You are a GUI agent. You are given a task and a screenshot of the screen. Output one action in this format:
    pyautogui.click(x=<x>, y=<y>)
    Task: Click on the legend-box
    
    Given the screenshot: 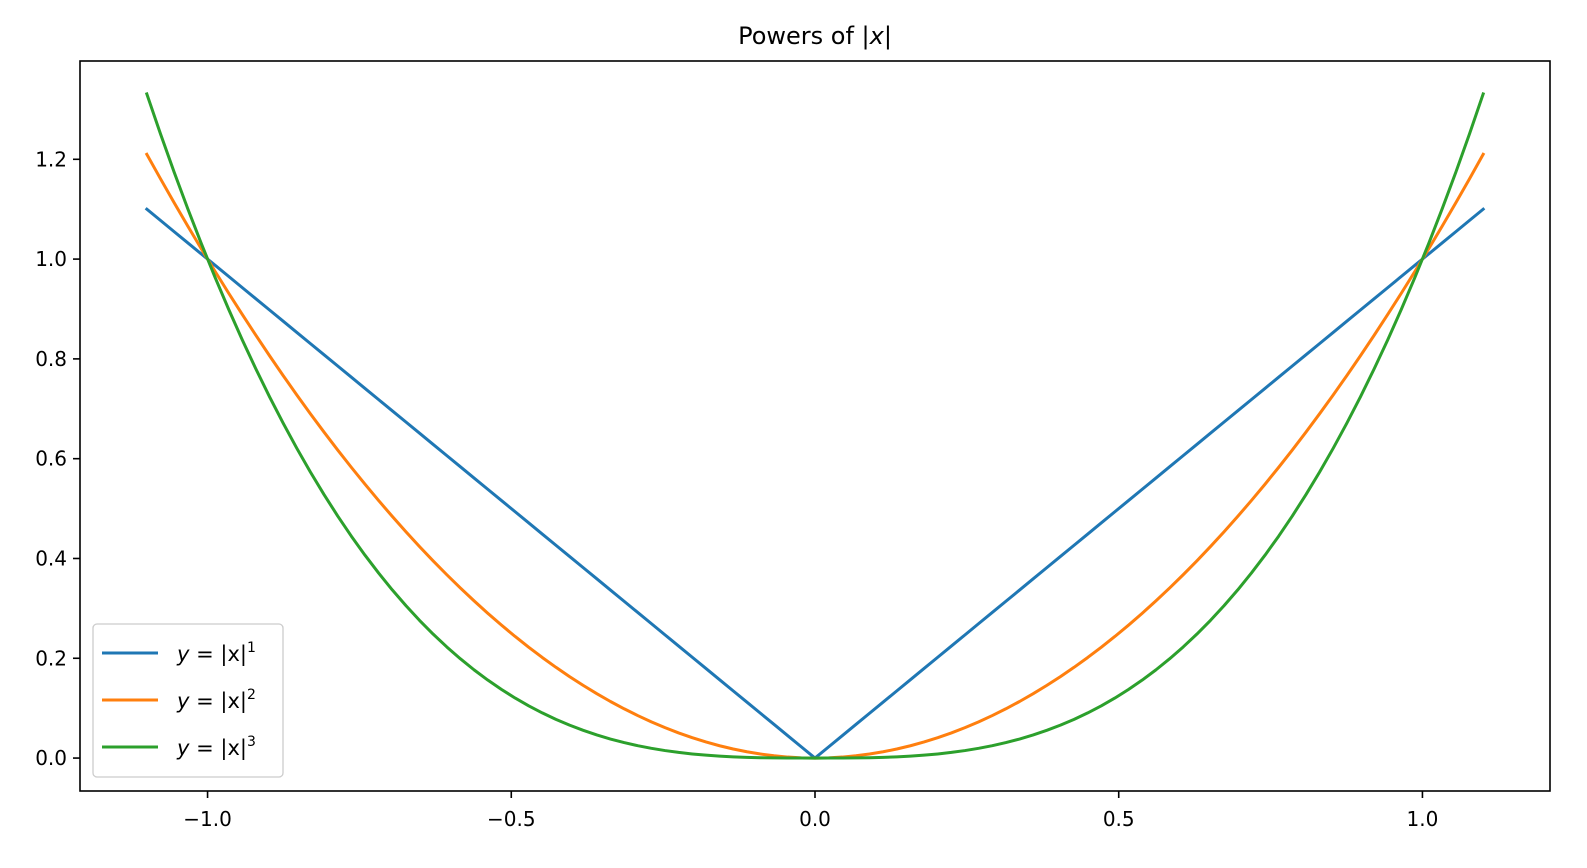 What is the action you would take?
    pyautogui.click(x=188, y=700)
    